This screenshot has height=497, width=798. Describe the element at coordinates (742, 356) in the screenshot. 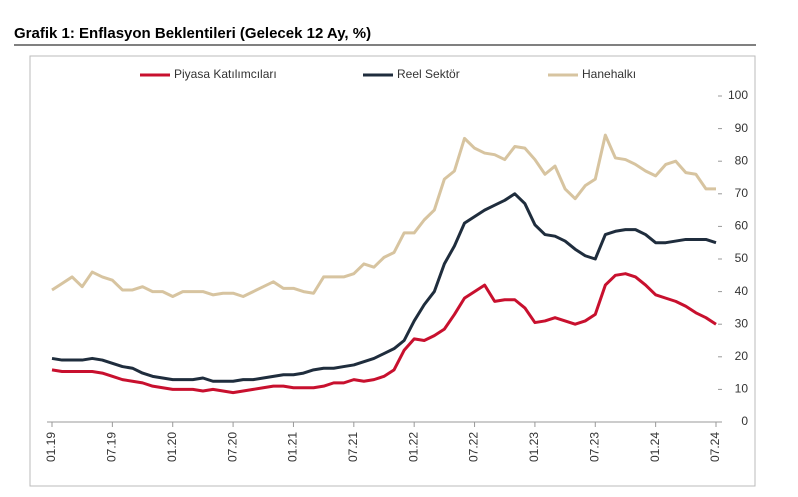

I see `y-tick-label: 20` at that location.